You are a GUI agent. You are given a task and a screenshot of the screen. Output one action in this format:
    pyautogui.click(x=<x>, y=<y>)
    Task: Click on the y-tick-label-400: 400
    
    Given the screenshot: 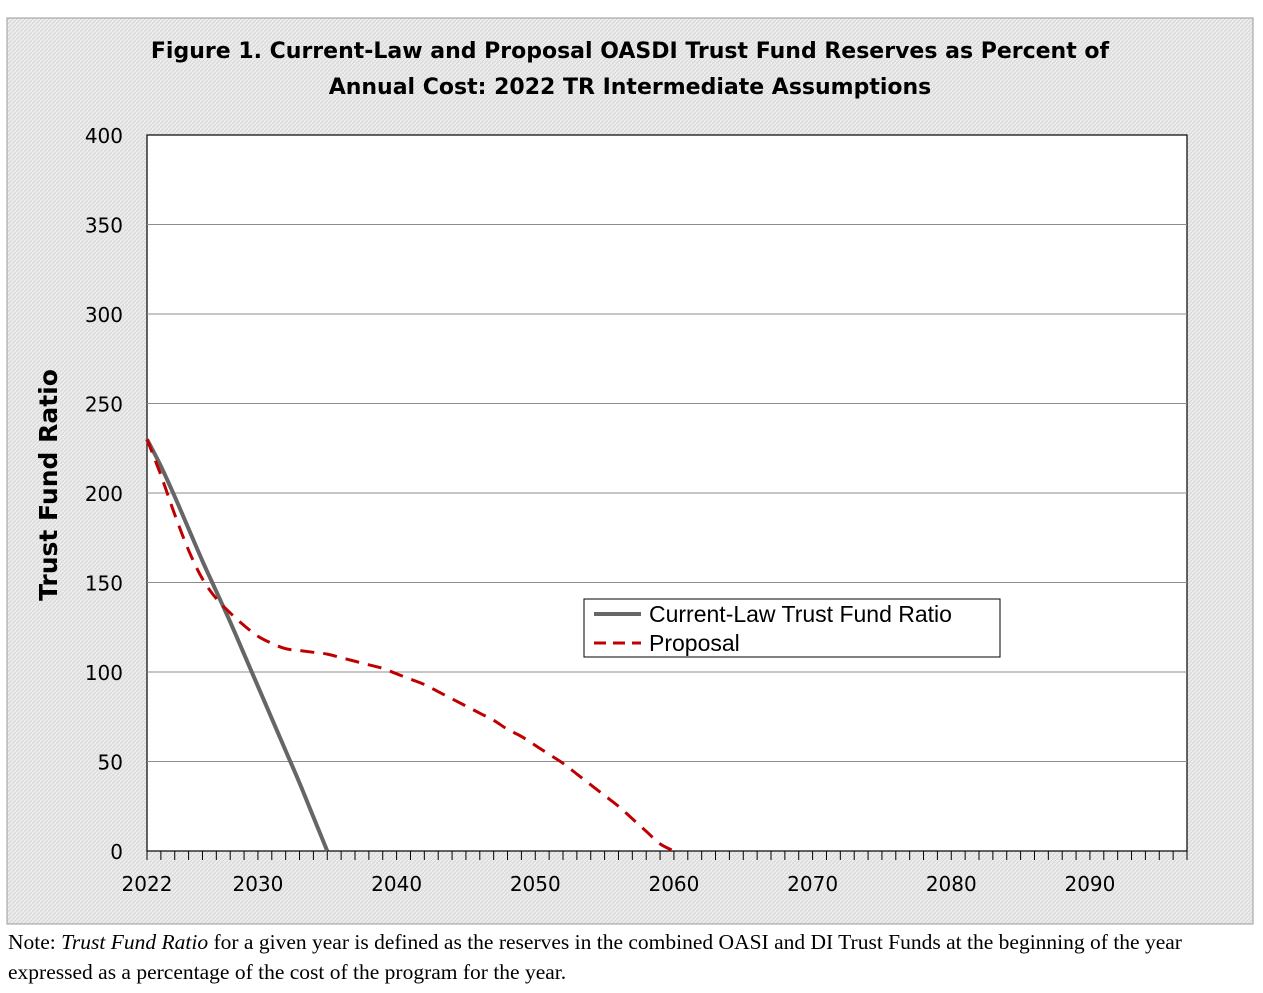 What is the action you would take?
    pyautogui.click(x=104, y=136)
    